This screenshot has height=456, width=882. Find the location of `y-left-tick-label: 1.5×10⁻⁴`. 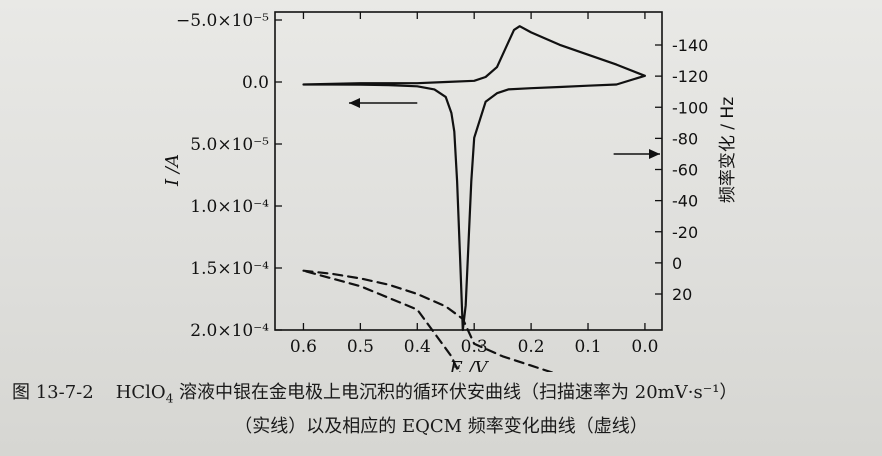

y-left-tick-label: 1.5×10⁻⁴ is located at coordinates (229, 269).